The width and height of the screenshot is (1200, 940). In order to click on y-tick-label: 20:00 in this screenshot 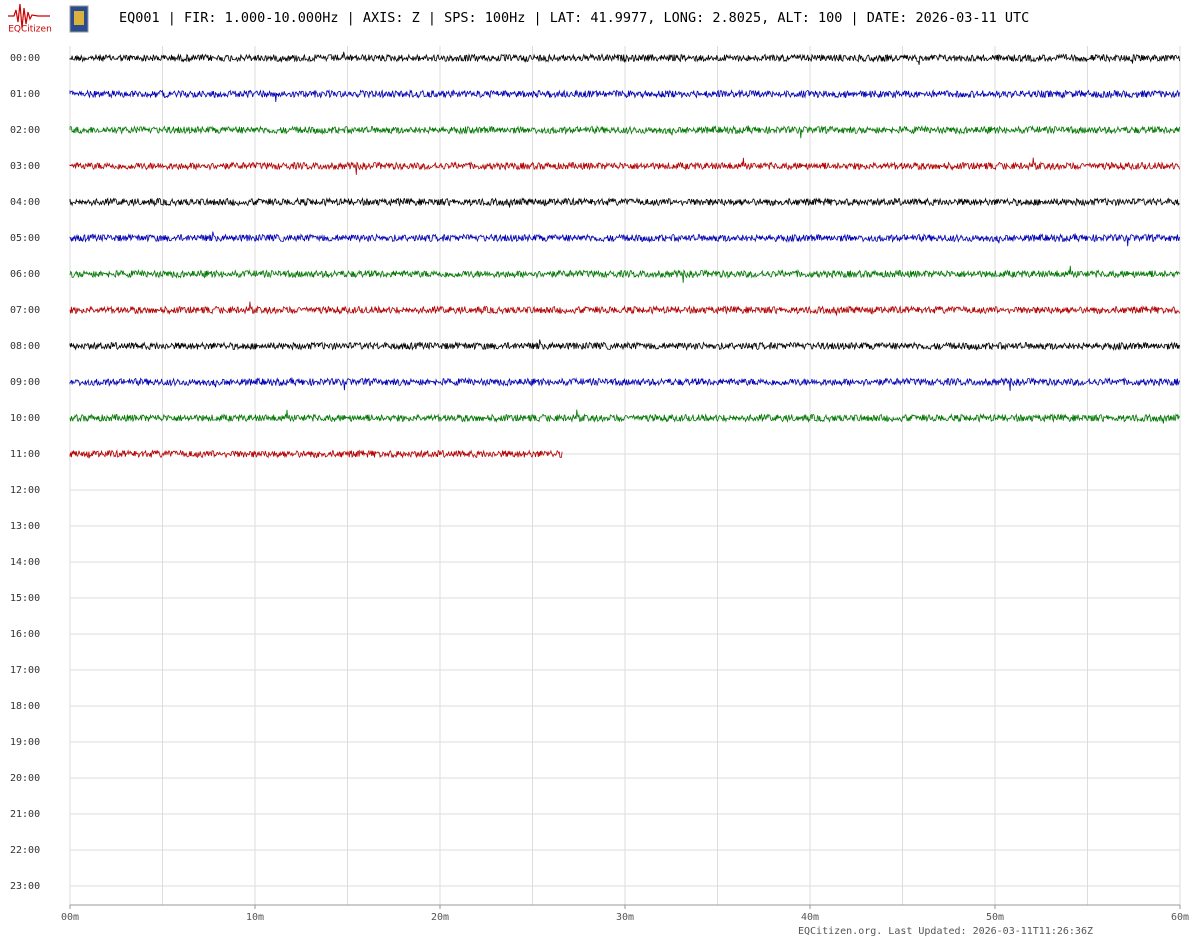, I will do `click(25, 778)`.